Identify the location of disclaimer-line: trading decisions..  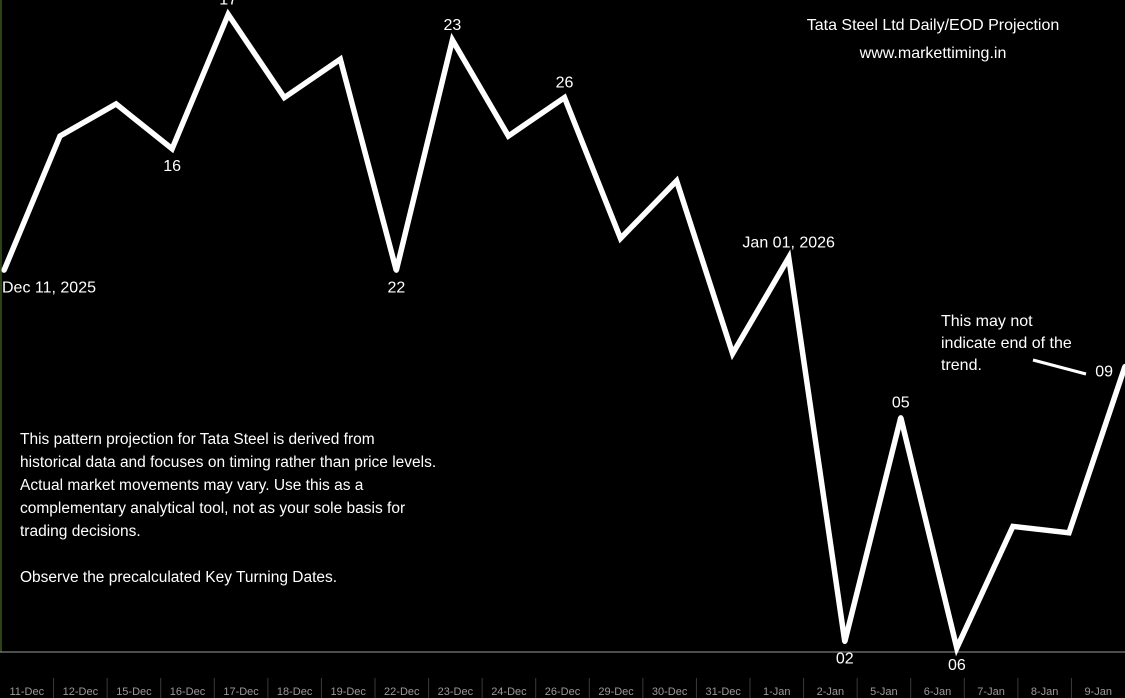
(80, 531).